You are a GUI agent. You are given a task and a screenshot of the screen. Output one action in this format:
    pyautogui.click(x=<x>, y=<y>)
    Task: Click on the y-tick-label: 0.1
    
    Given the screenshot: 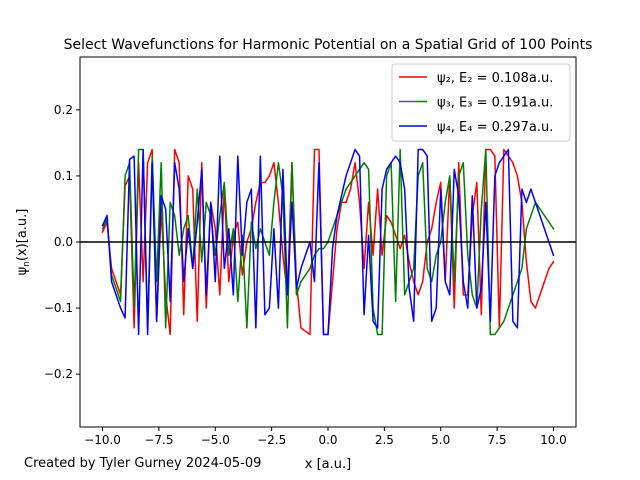 What is the action you would take?
    pyautogui.click(x=63, y=176)
    